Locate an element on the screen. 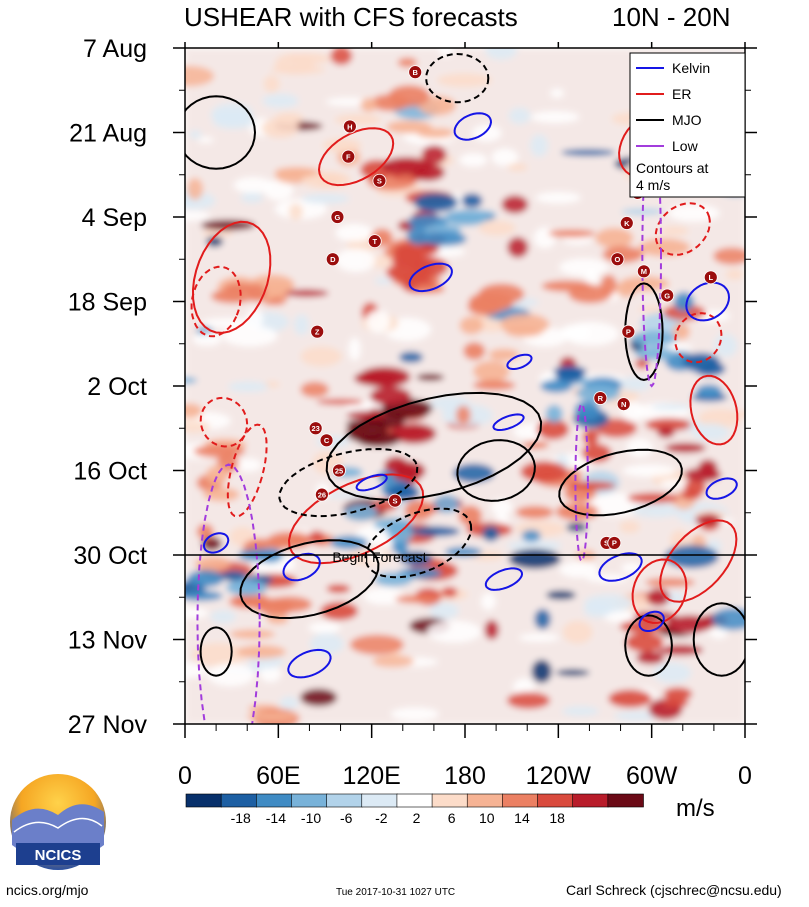  storm-marker: L is located at coordinates (710, 277).